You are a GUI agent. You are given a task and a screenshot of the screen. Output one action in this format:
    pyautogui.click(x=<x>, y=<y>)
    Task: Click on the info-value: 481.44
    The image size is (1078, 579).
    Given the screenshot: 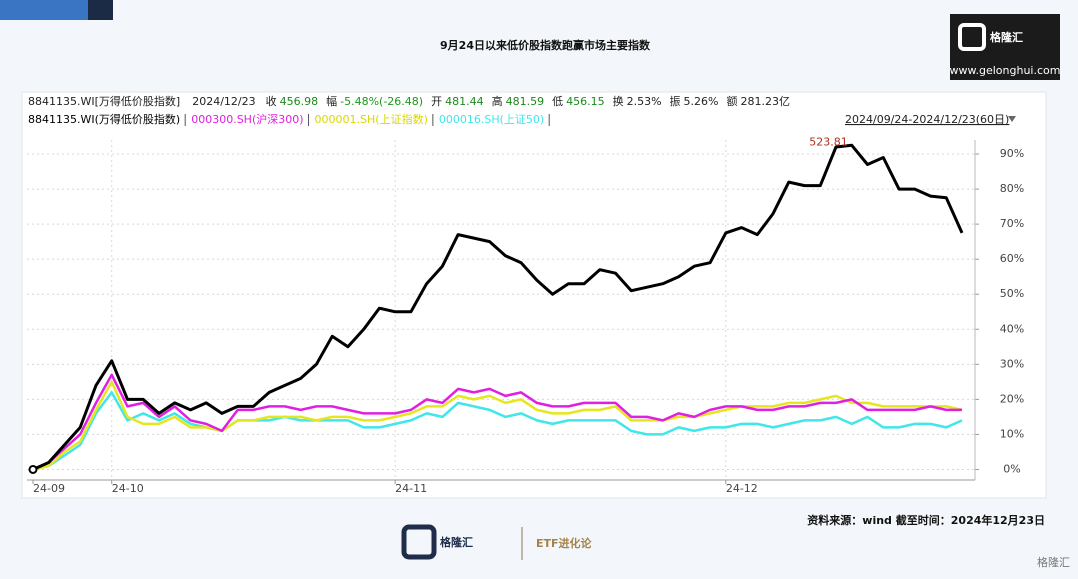 What is the action you would take?
    pyautogui.click(x=464, y=101)
    